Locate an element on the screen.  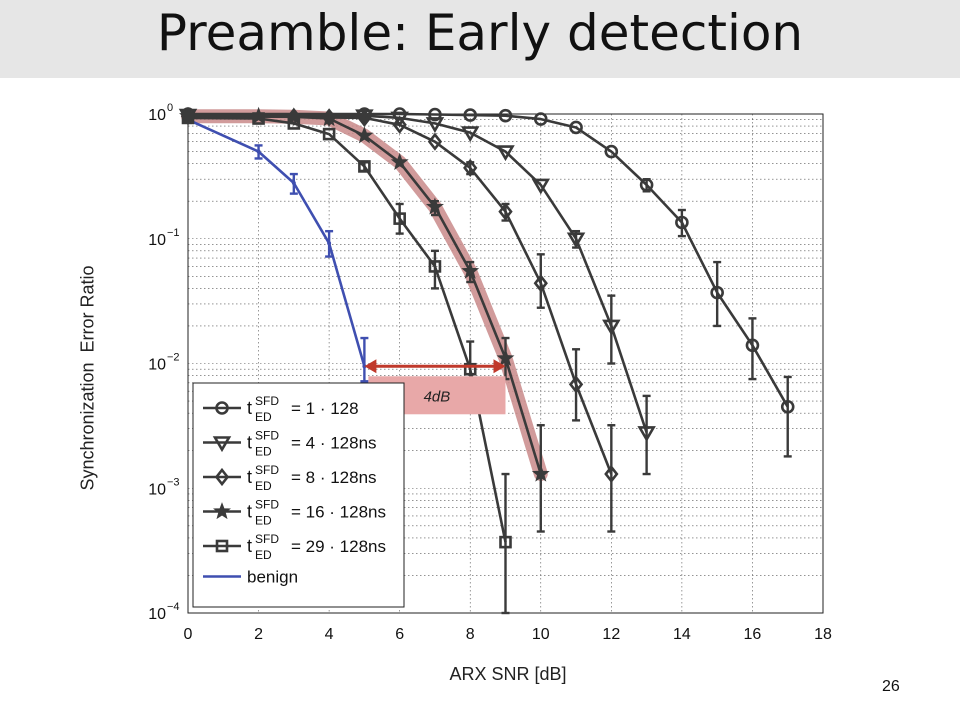
legend-label: = 29 · 128ns is located at coordinates (338, 546).